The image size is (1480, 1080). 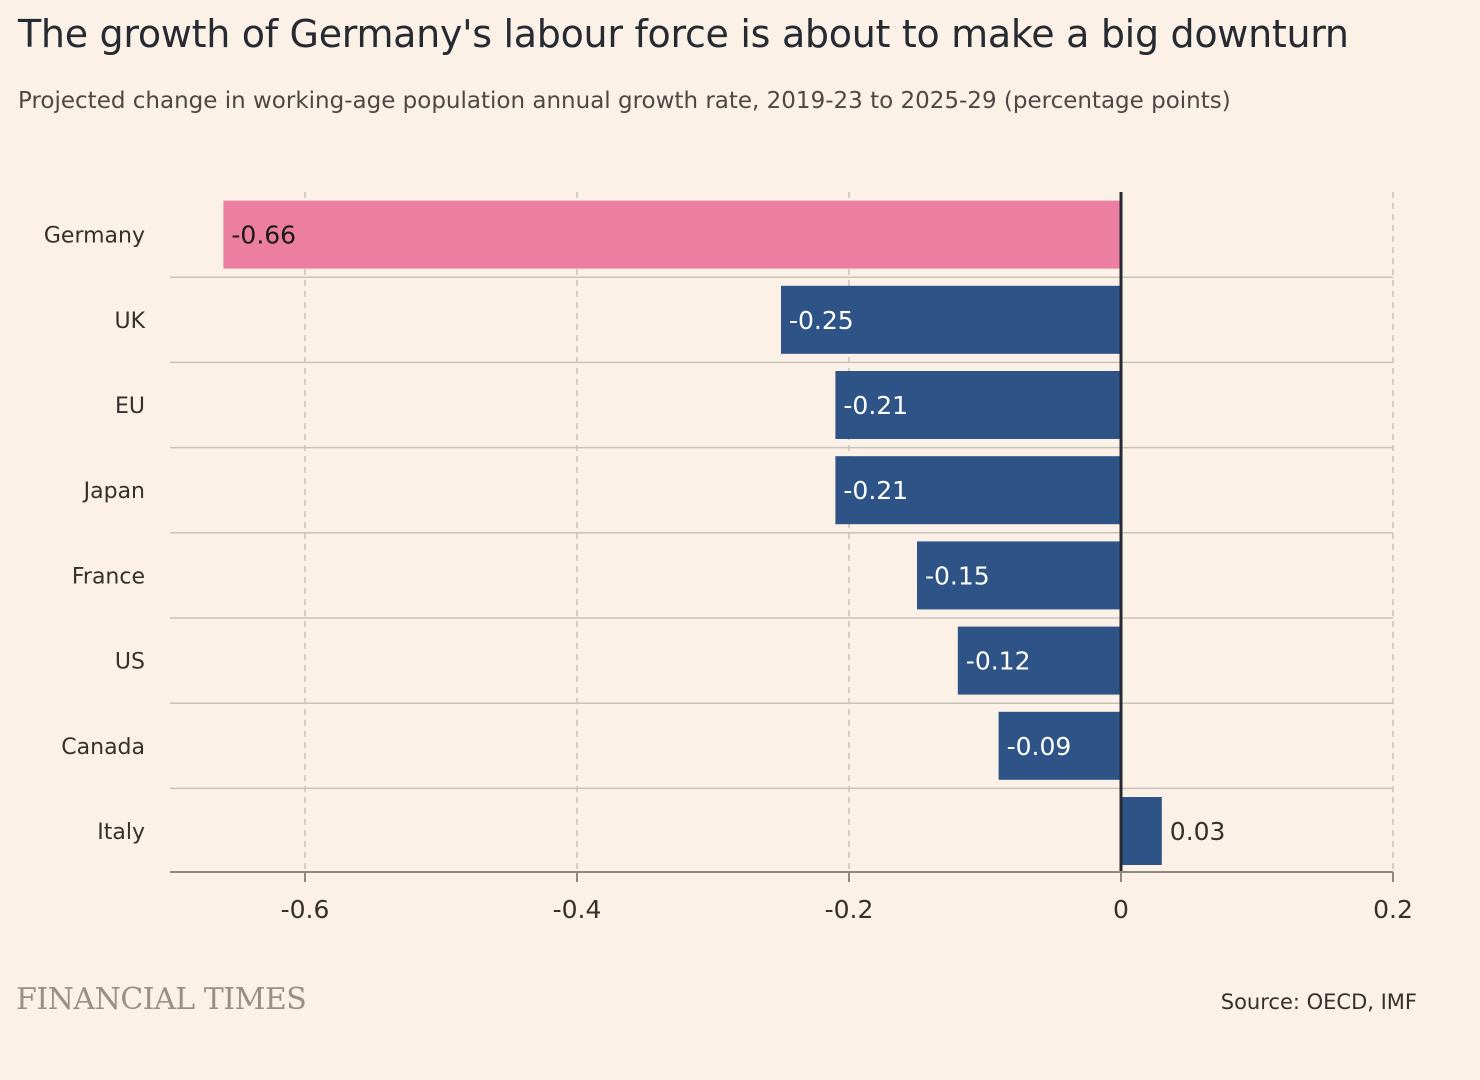 I want to click on category-label: UK, so click(x=129, y=321).